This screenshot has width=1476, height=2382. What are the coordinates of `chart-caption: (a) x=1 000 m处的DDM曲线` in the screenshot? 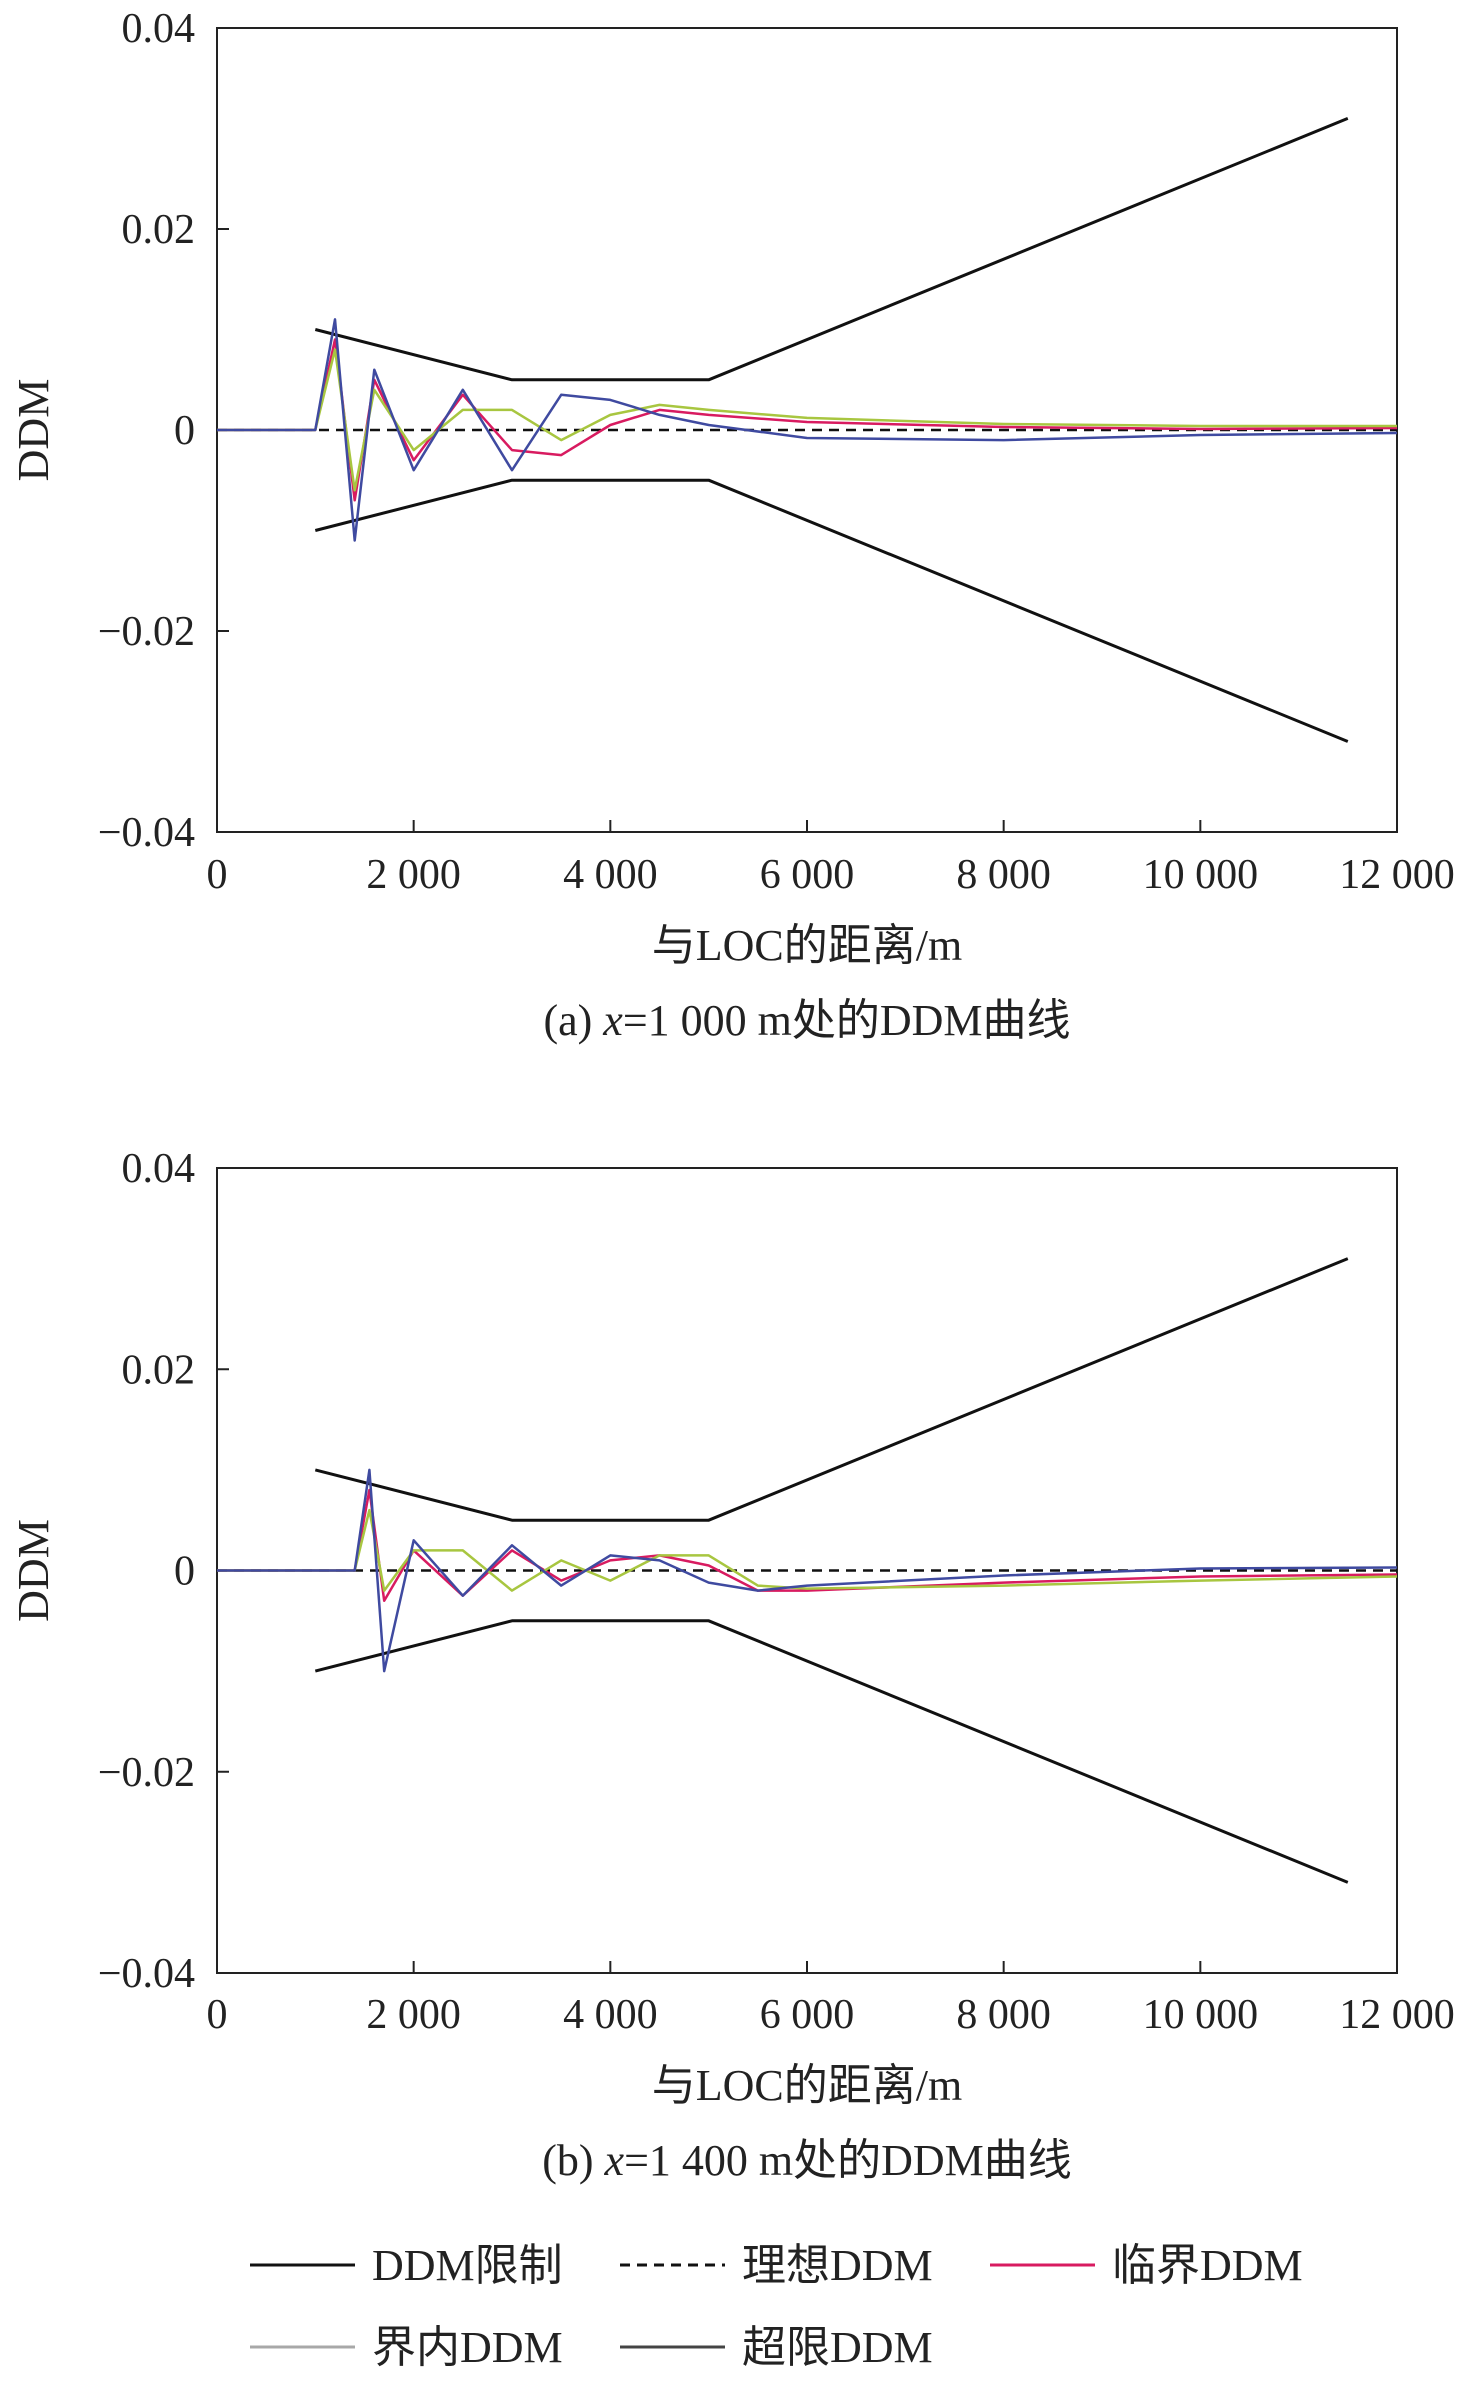 It's located at (806, 1020).